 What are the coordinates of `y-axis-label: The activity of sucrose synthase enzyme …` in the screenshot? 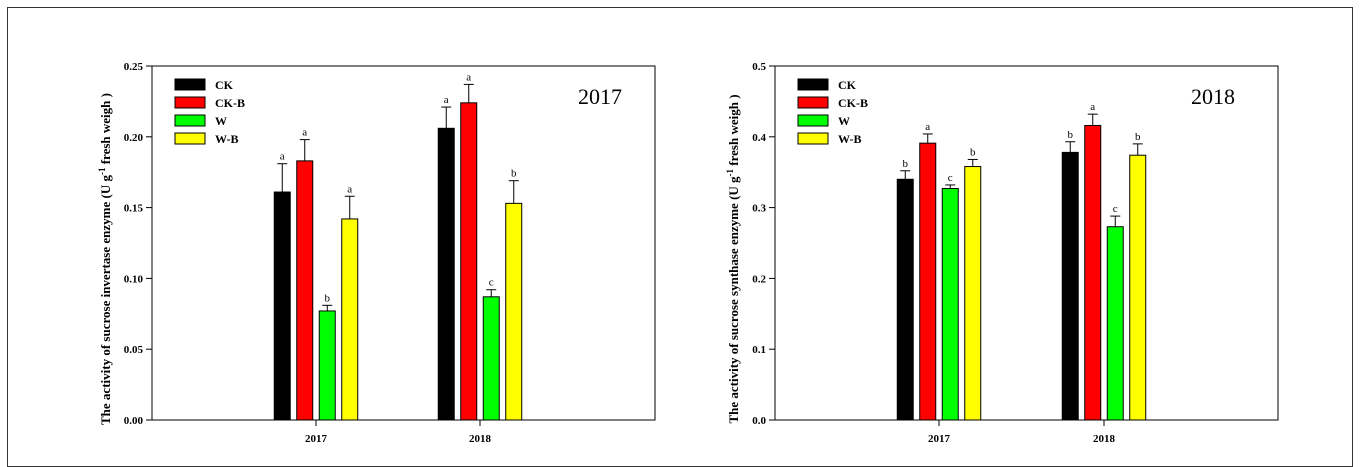 It's located at (733, 258).